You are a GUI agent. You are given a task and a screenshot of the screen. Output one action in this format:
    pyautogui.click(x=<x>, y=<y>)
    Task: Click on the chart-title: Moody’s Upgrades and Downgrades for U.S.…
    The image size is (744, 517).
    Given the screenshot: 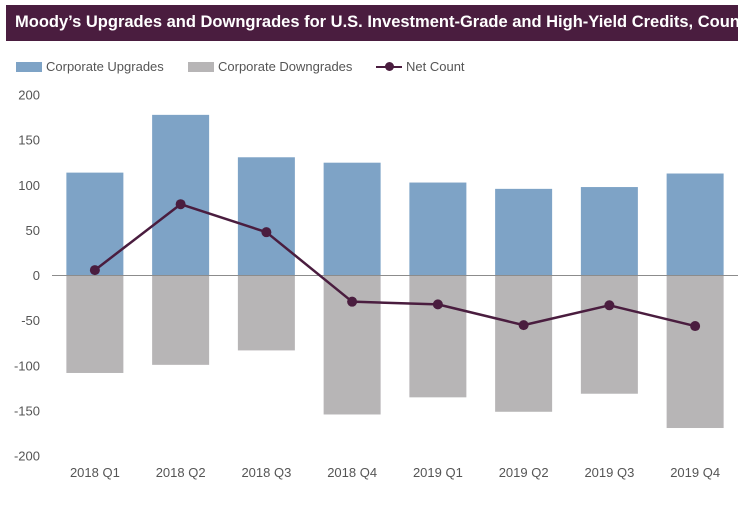 What is the action you would take?
    pyautogui.click(x=379, y=22)
    